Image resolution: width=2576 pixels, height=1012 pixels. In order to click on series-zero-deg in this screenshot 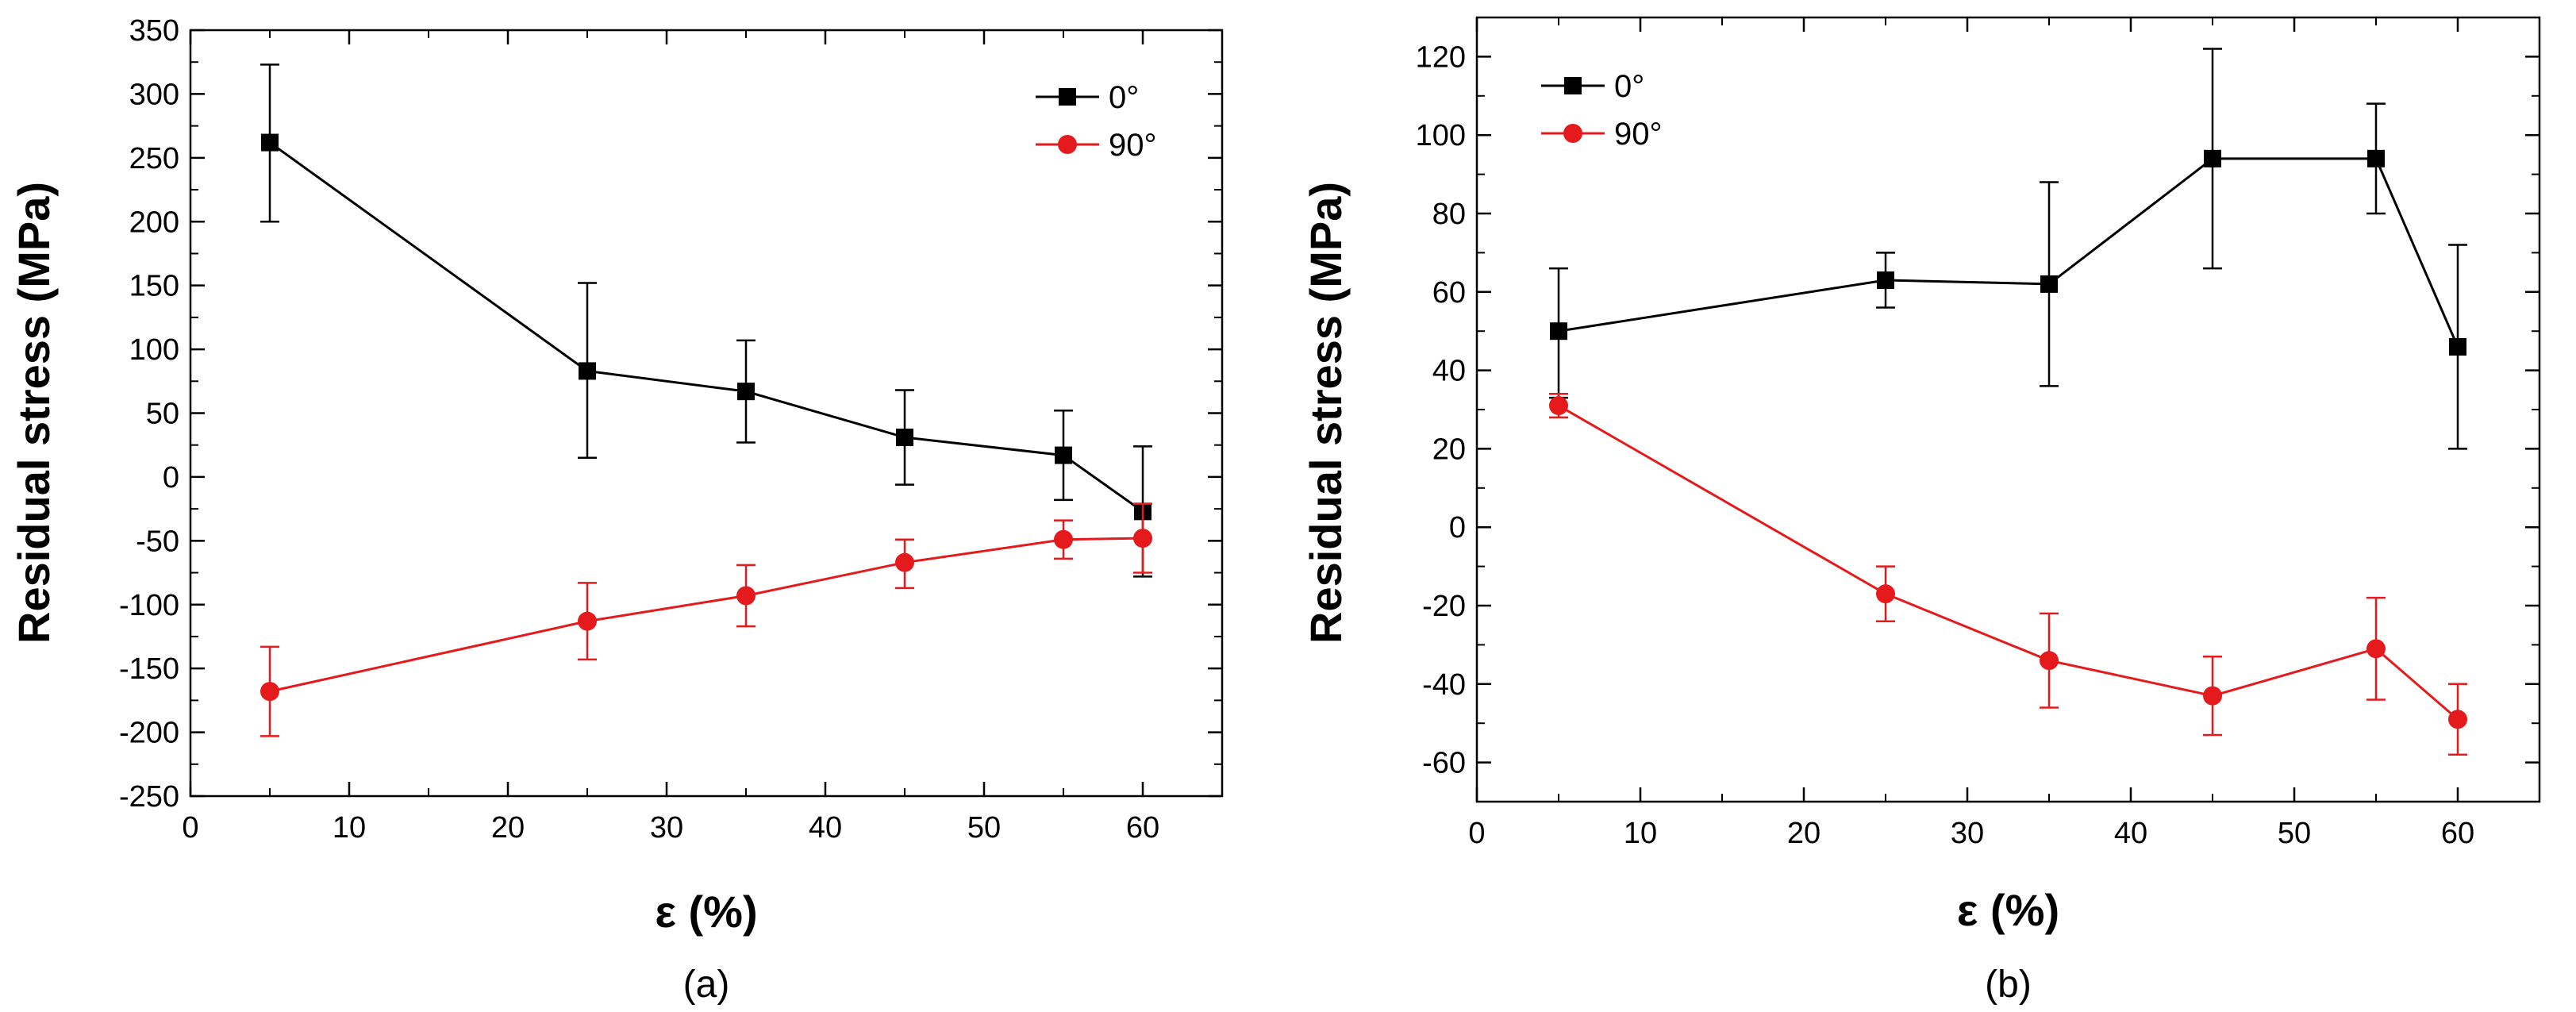, I will do `click(2008, 249)`.